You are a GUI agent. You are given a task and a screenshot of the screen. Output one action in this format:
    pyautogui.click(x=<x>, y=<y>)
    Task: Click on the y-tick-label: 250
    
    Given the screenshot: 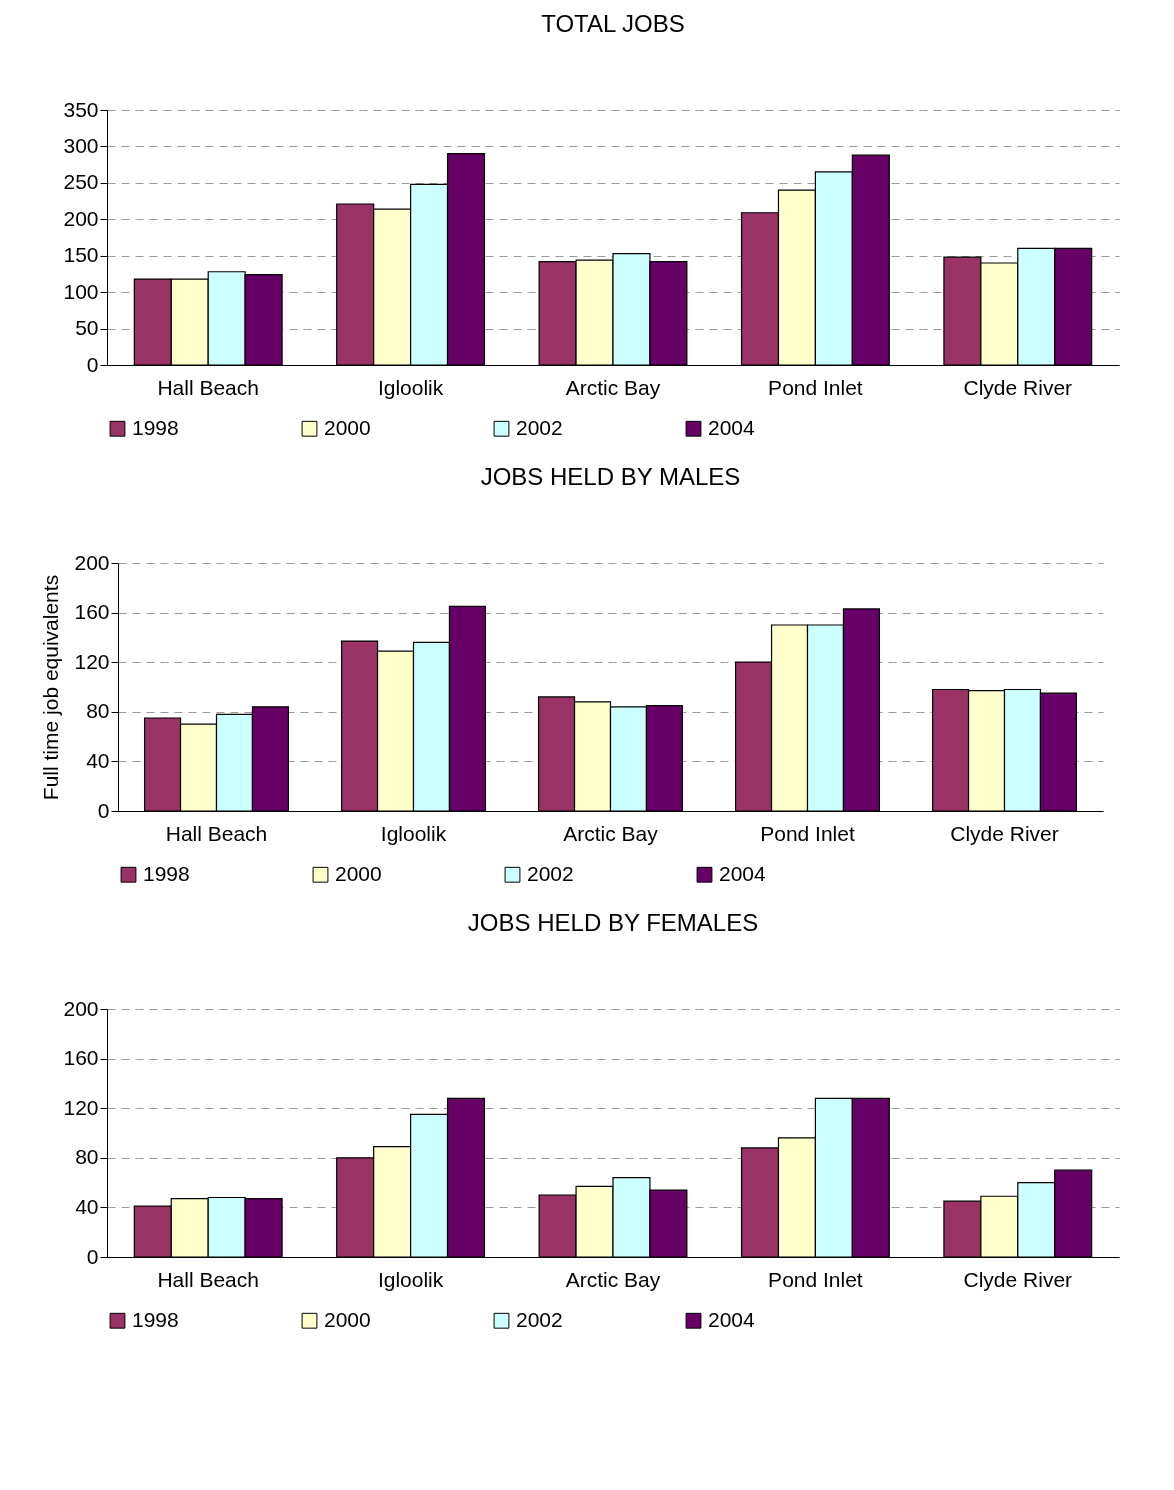 What is the action you would take?
    pyautogui.click(x=81, y=182)
    